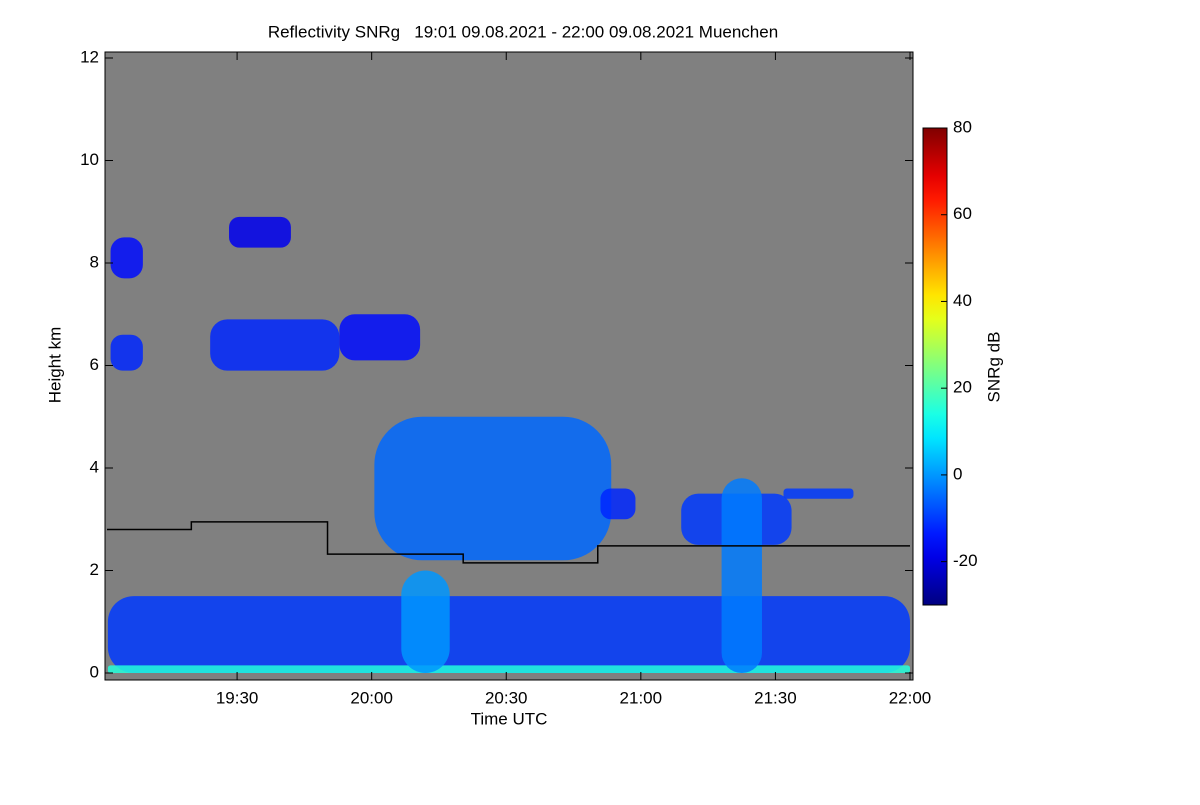  I want to click on y-tick-label: 10, so click(89, 159).